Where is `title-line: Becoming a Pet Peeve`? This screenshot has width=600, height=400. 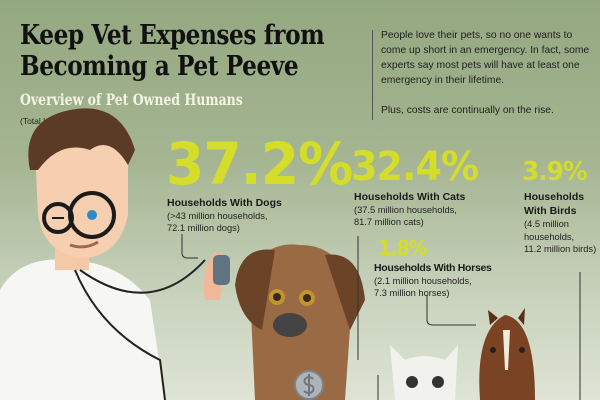 title-line: Becoming a Pet Peeve is located at coordinates (159, 66).